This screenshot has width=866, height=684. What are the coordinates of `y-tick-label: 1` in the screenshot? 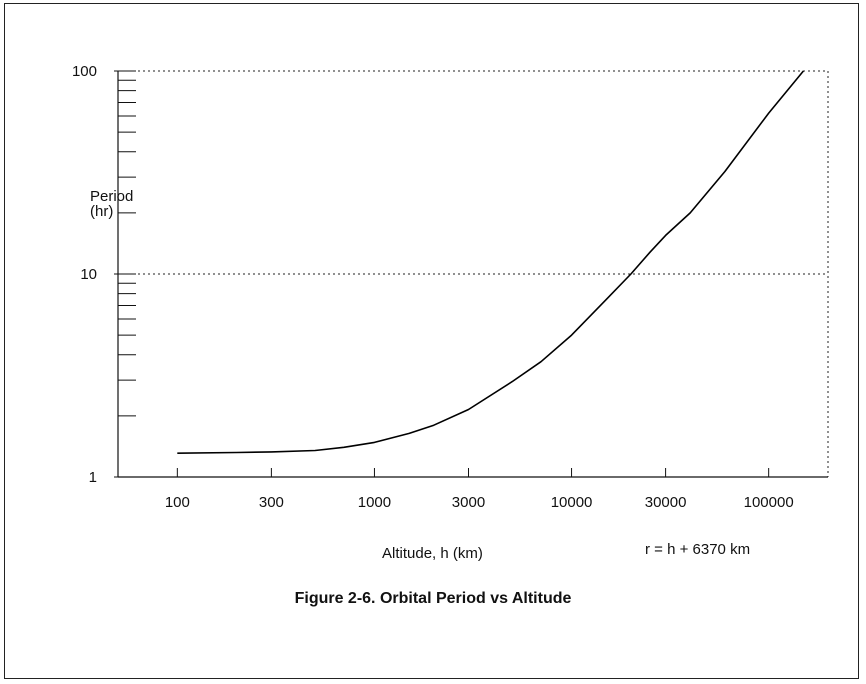 It's located at (93, 477).